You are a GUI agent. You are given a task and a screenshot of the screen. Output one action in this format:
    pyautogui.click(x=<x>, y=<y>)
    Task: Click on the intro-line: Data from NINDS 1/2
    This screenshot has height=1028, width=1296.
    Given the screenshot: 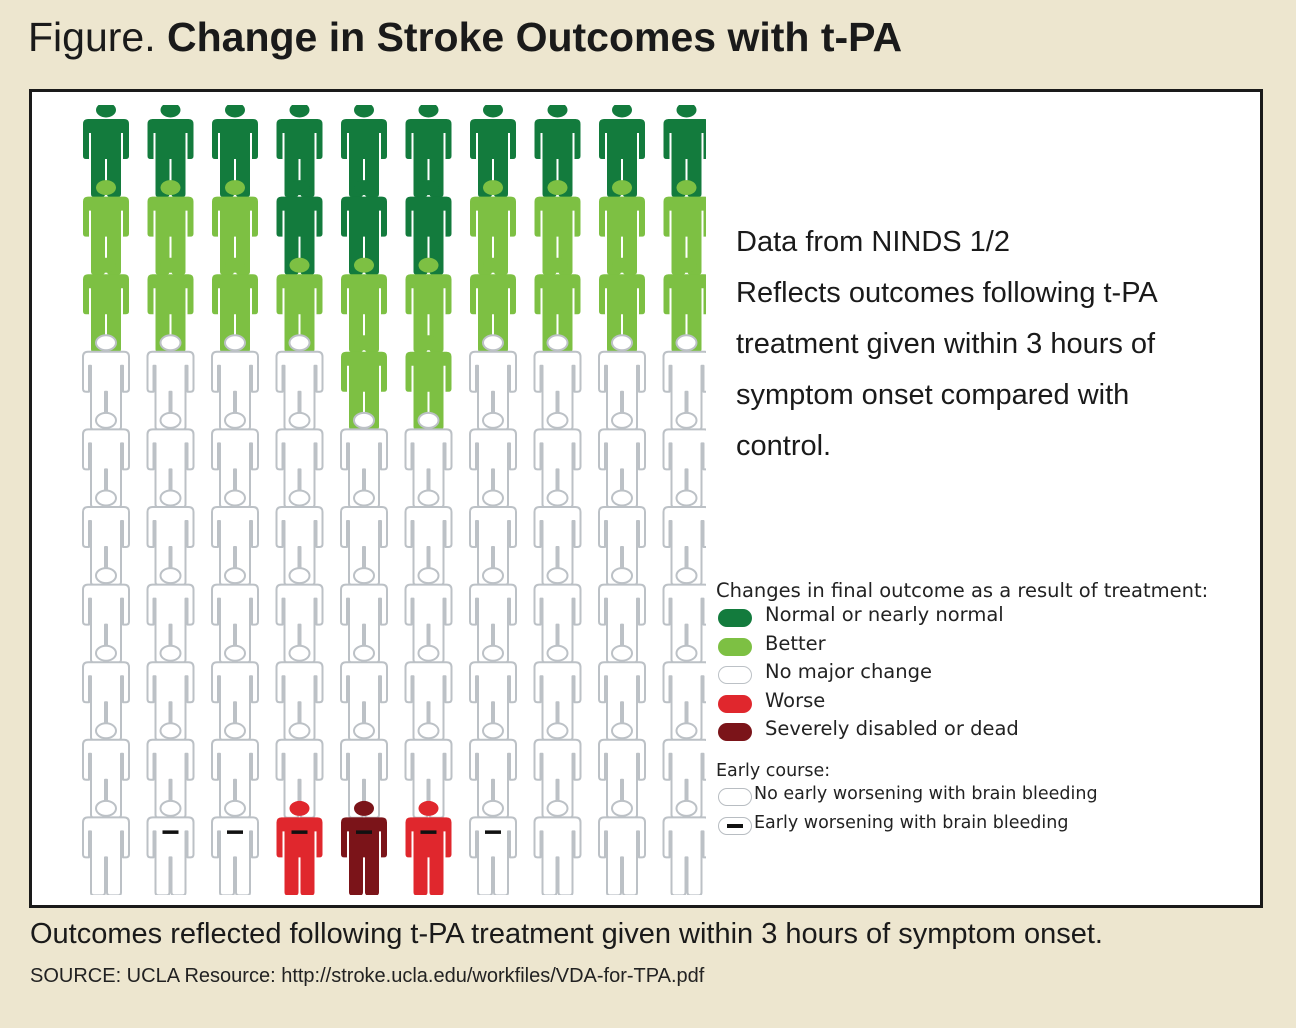 What is the action you would take?
    pyautogui.click(x=873, y=242)
    